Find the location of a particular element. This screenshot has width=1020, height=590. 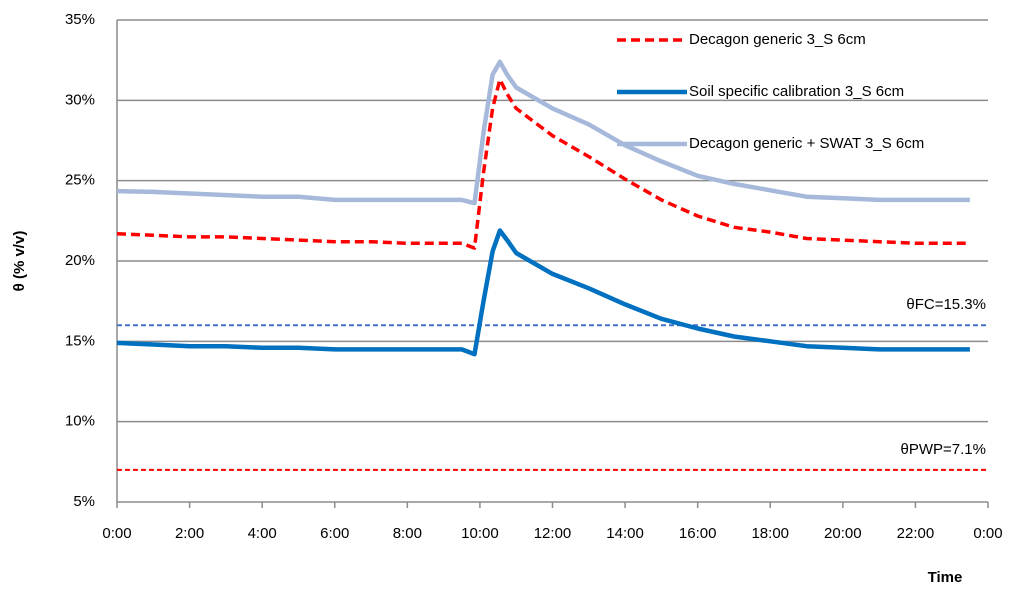

y-tick-label: 30% is located at coordinates (80, 99).